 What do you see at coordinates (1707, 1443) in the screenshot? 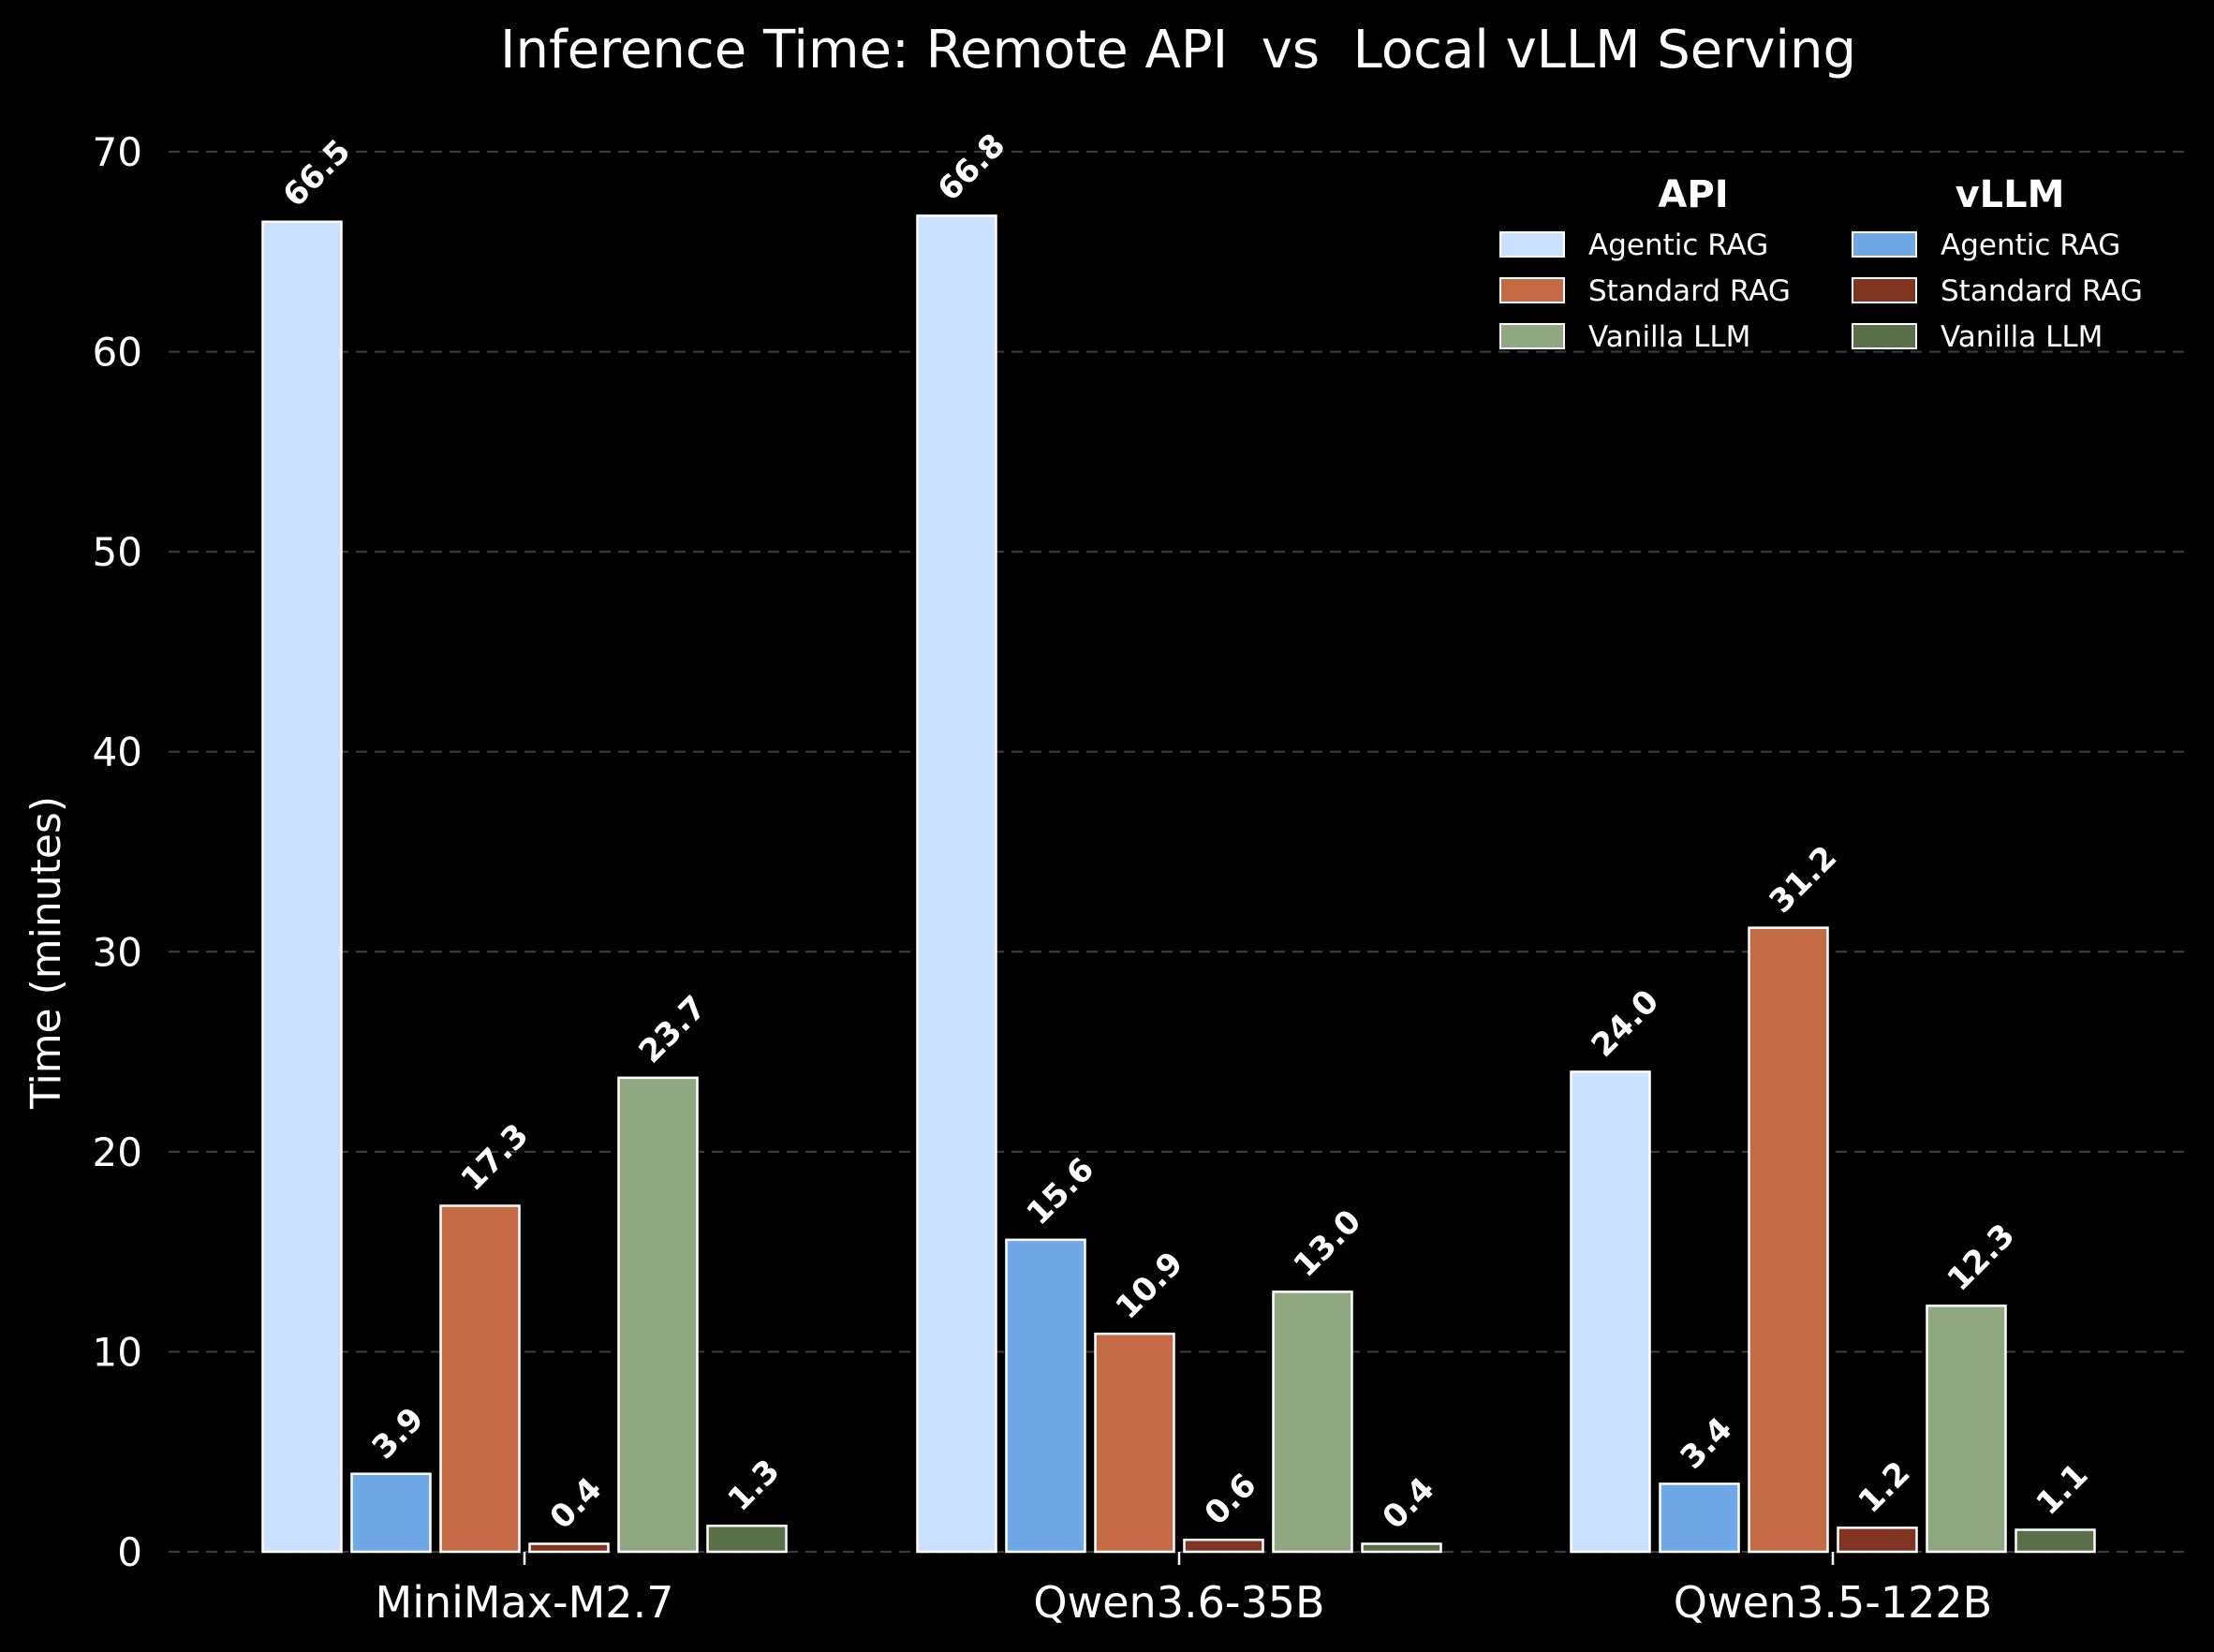
I see `data-label: 3.4` at bounding box center [1707, 1443].